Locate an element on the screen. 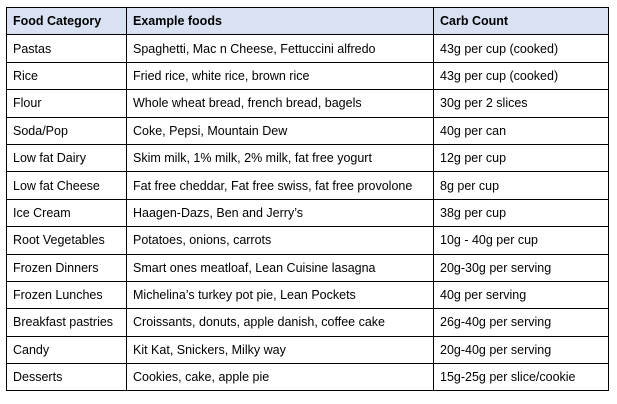 Image resolution: width=617 pixels, height=404 pixels. carb-count-cell: 15g-25g per slice/cookie is located at coordinates (521, 377).